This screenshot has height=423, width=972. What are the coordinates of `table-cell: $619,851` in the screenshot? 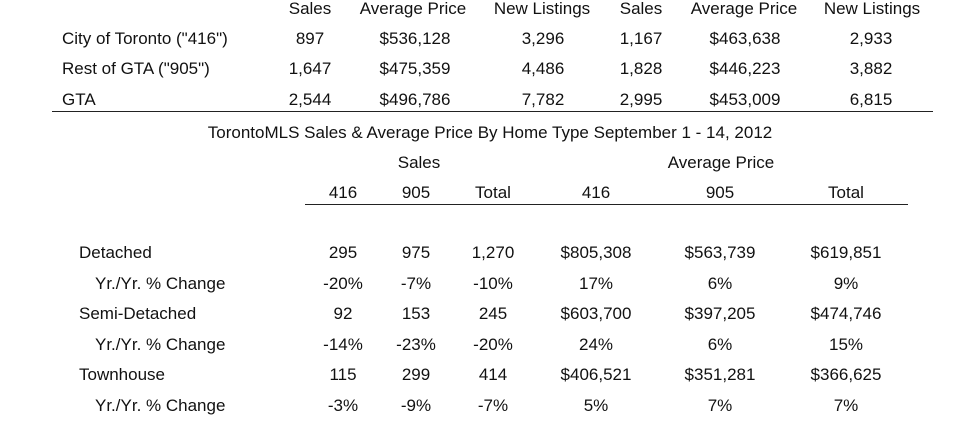 It's located at (846, 252).